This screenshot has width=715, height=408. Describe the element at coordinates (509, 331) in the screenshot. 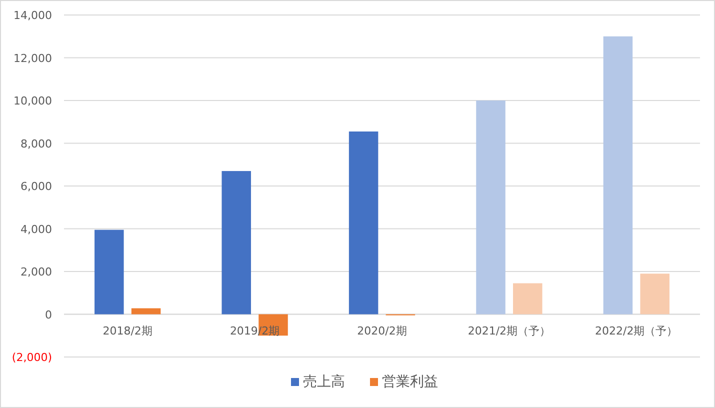

I see `x-tick-label: 2021/2期（予）` at that location.